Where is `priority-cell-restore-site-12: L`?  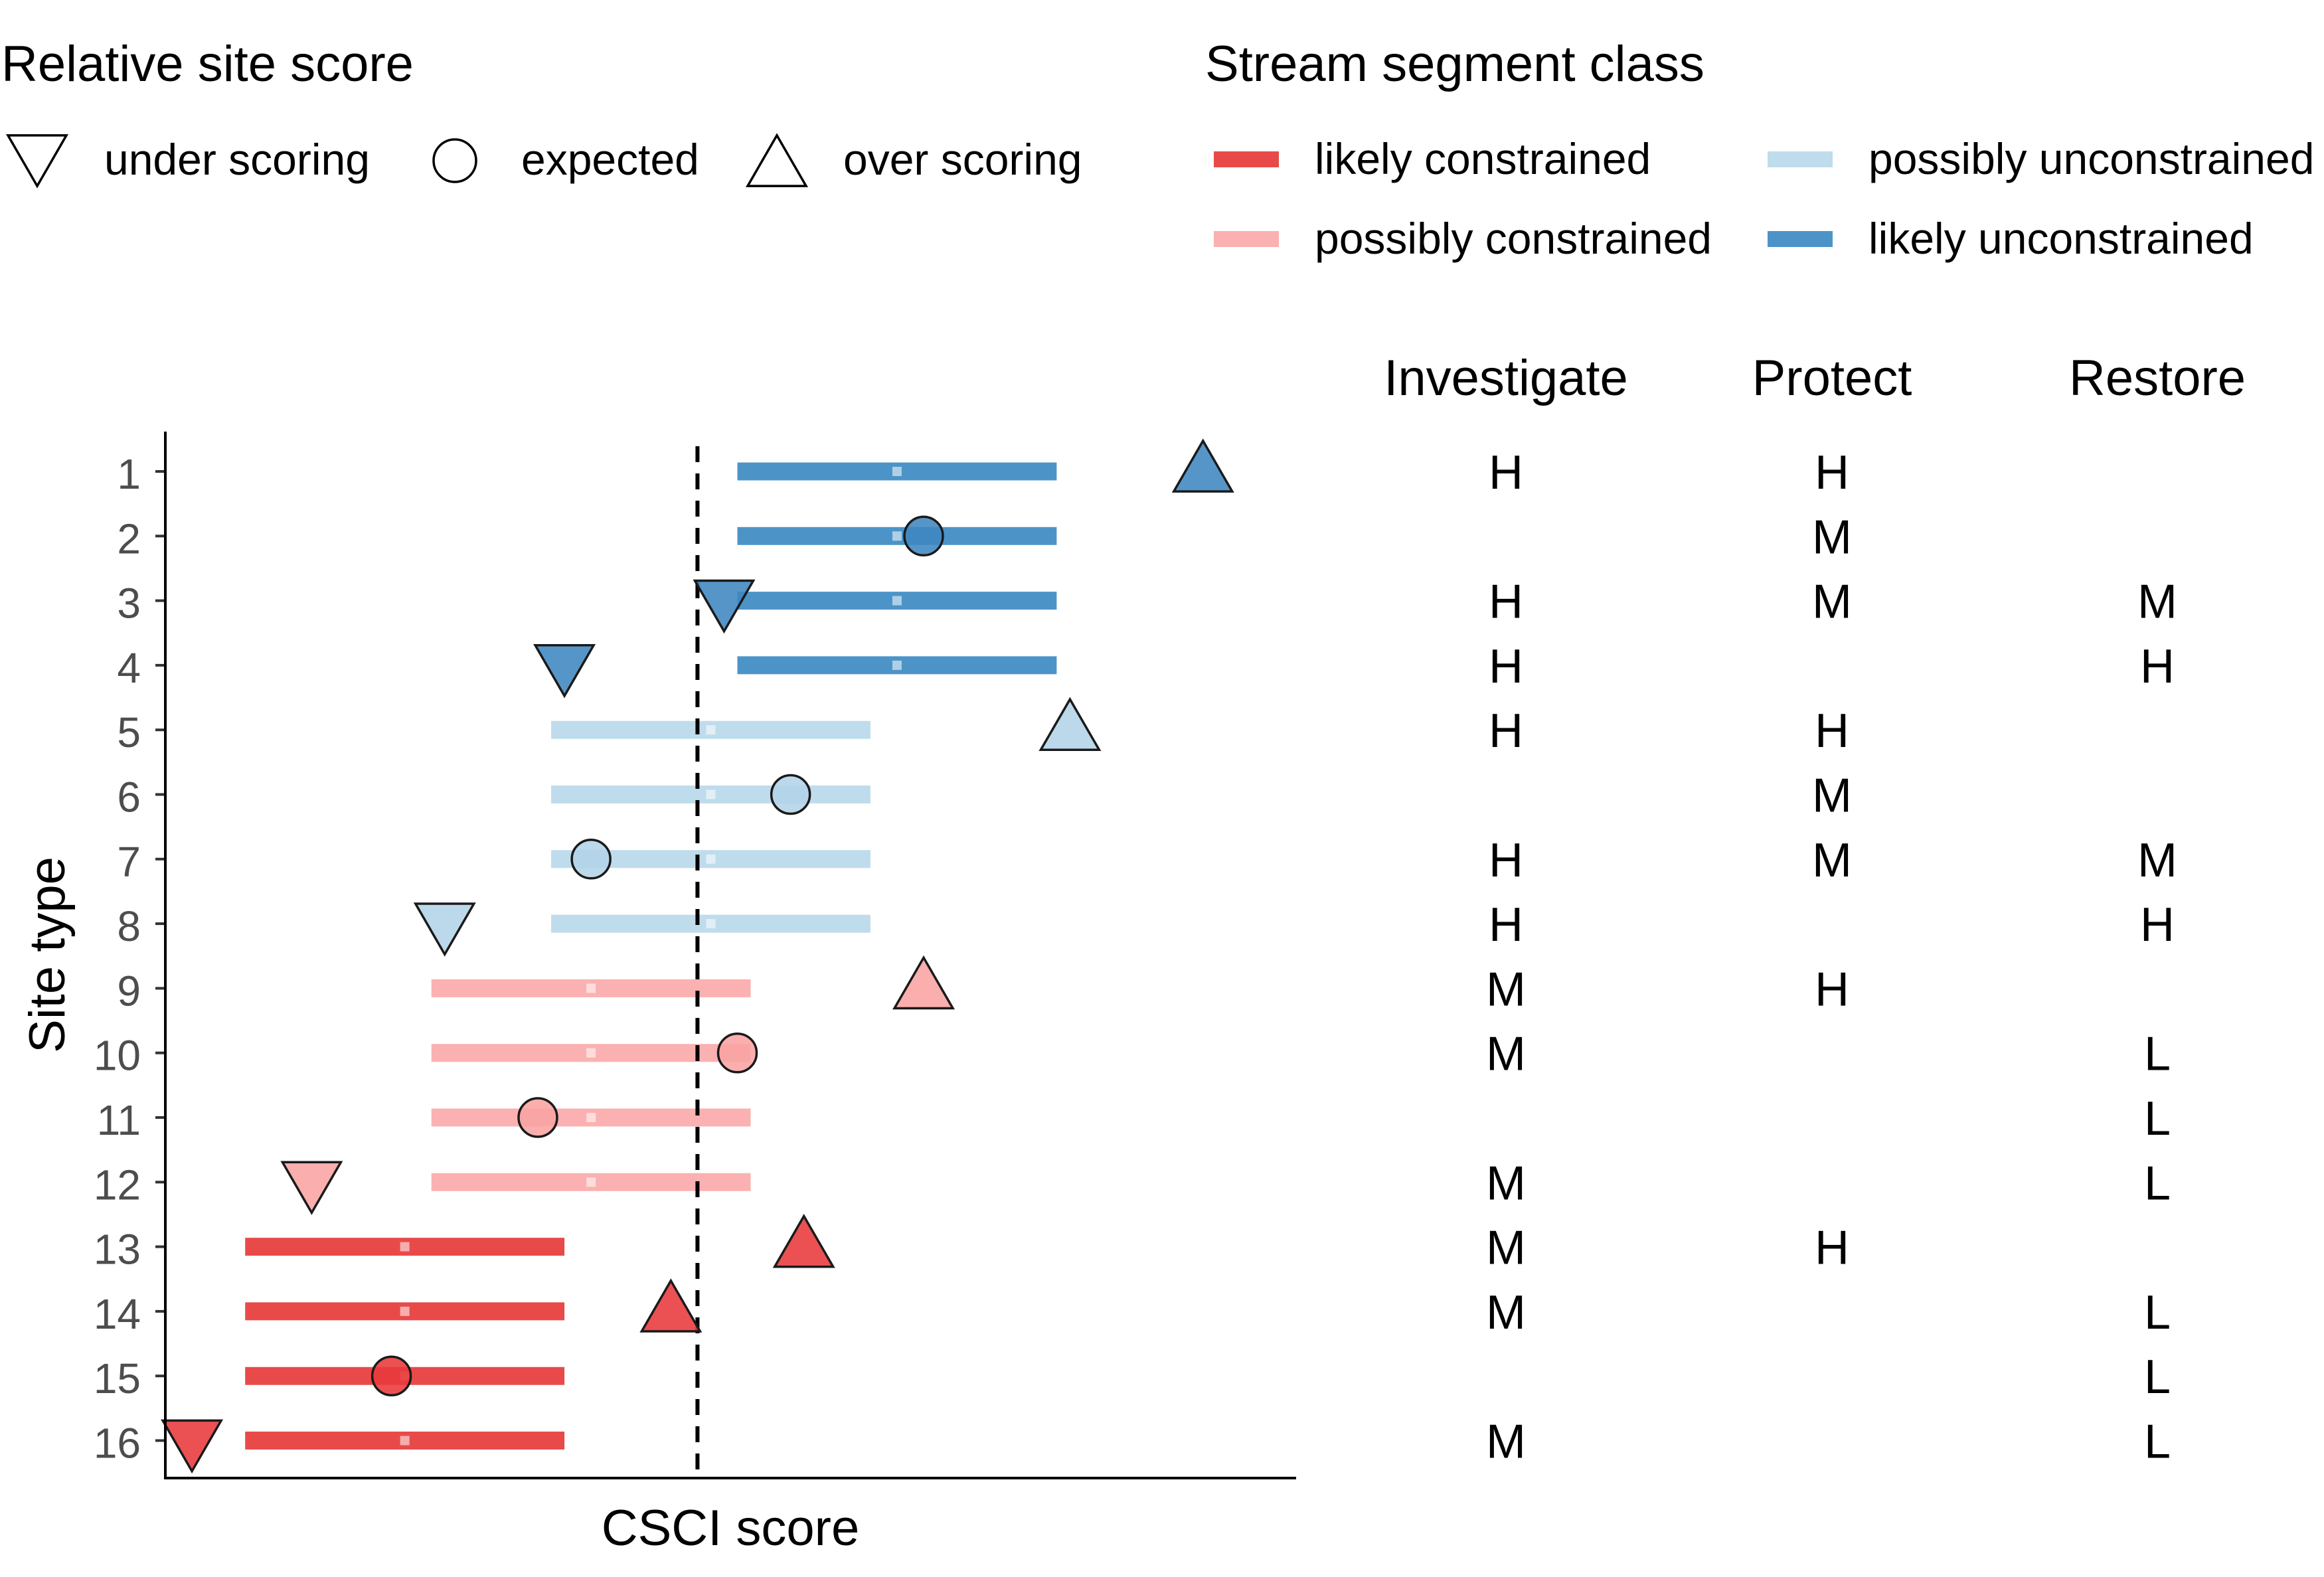
priority-cell-restore-site-12: L is located at coordinates (2158, 1184).